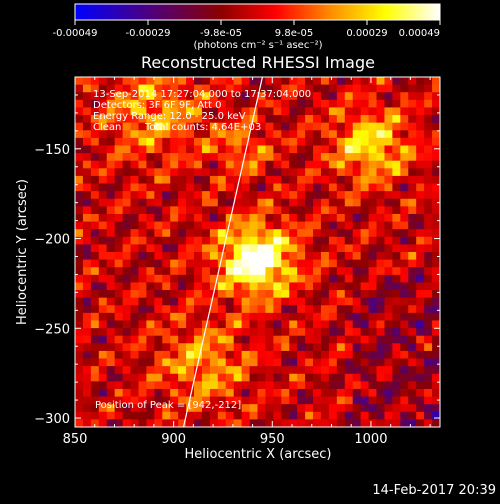  Describe the element at coordinates (257, 45) in the screenshot. I see `colorbar-unit-label: (photons cm⁻² s⁻¹ asec⁻²)` at that location.